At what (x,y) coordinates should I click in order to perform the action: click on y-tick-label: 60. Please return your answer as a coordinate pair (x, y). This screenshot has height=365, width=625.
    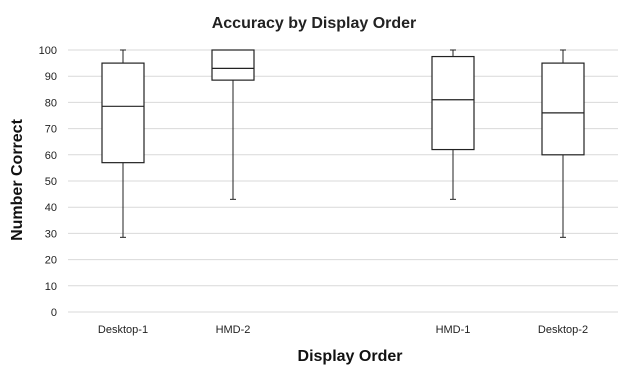
    Looking at the image, I should click on (51, 156).